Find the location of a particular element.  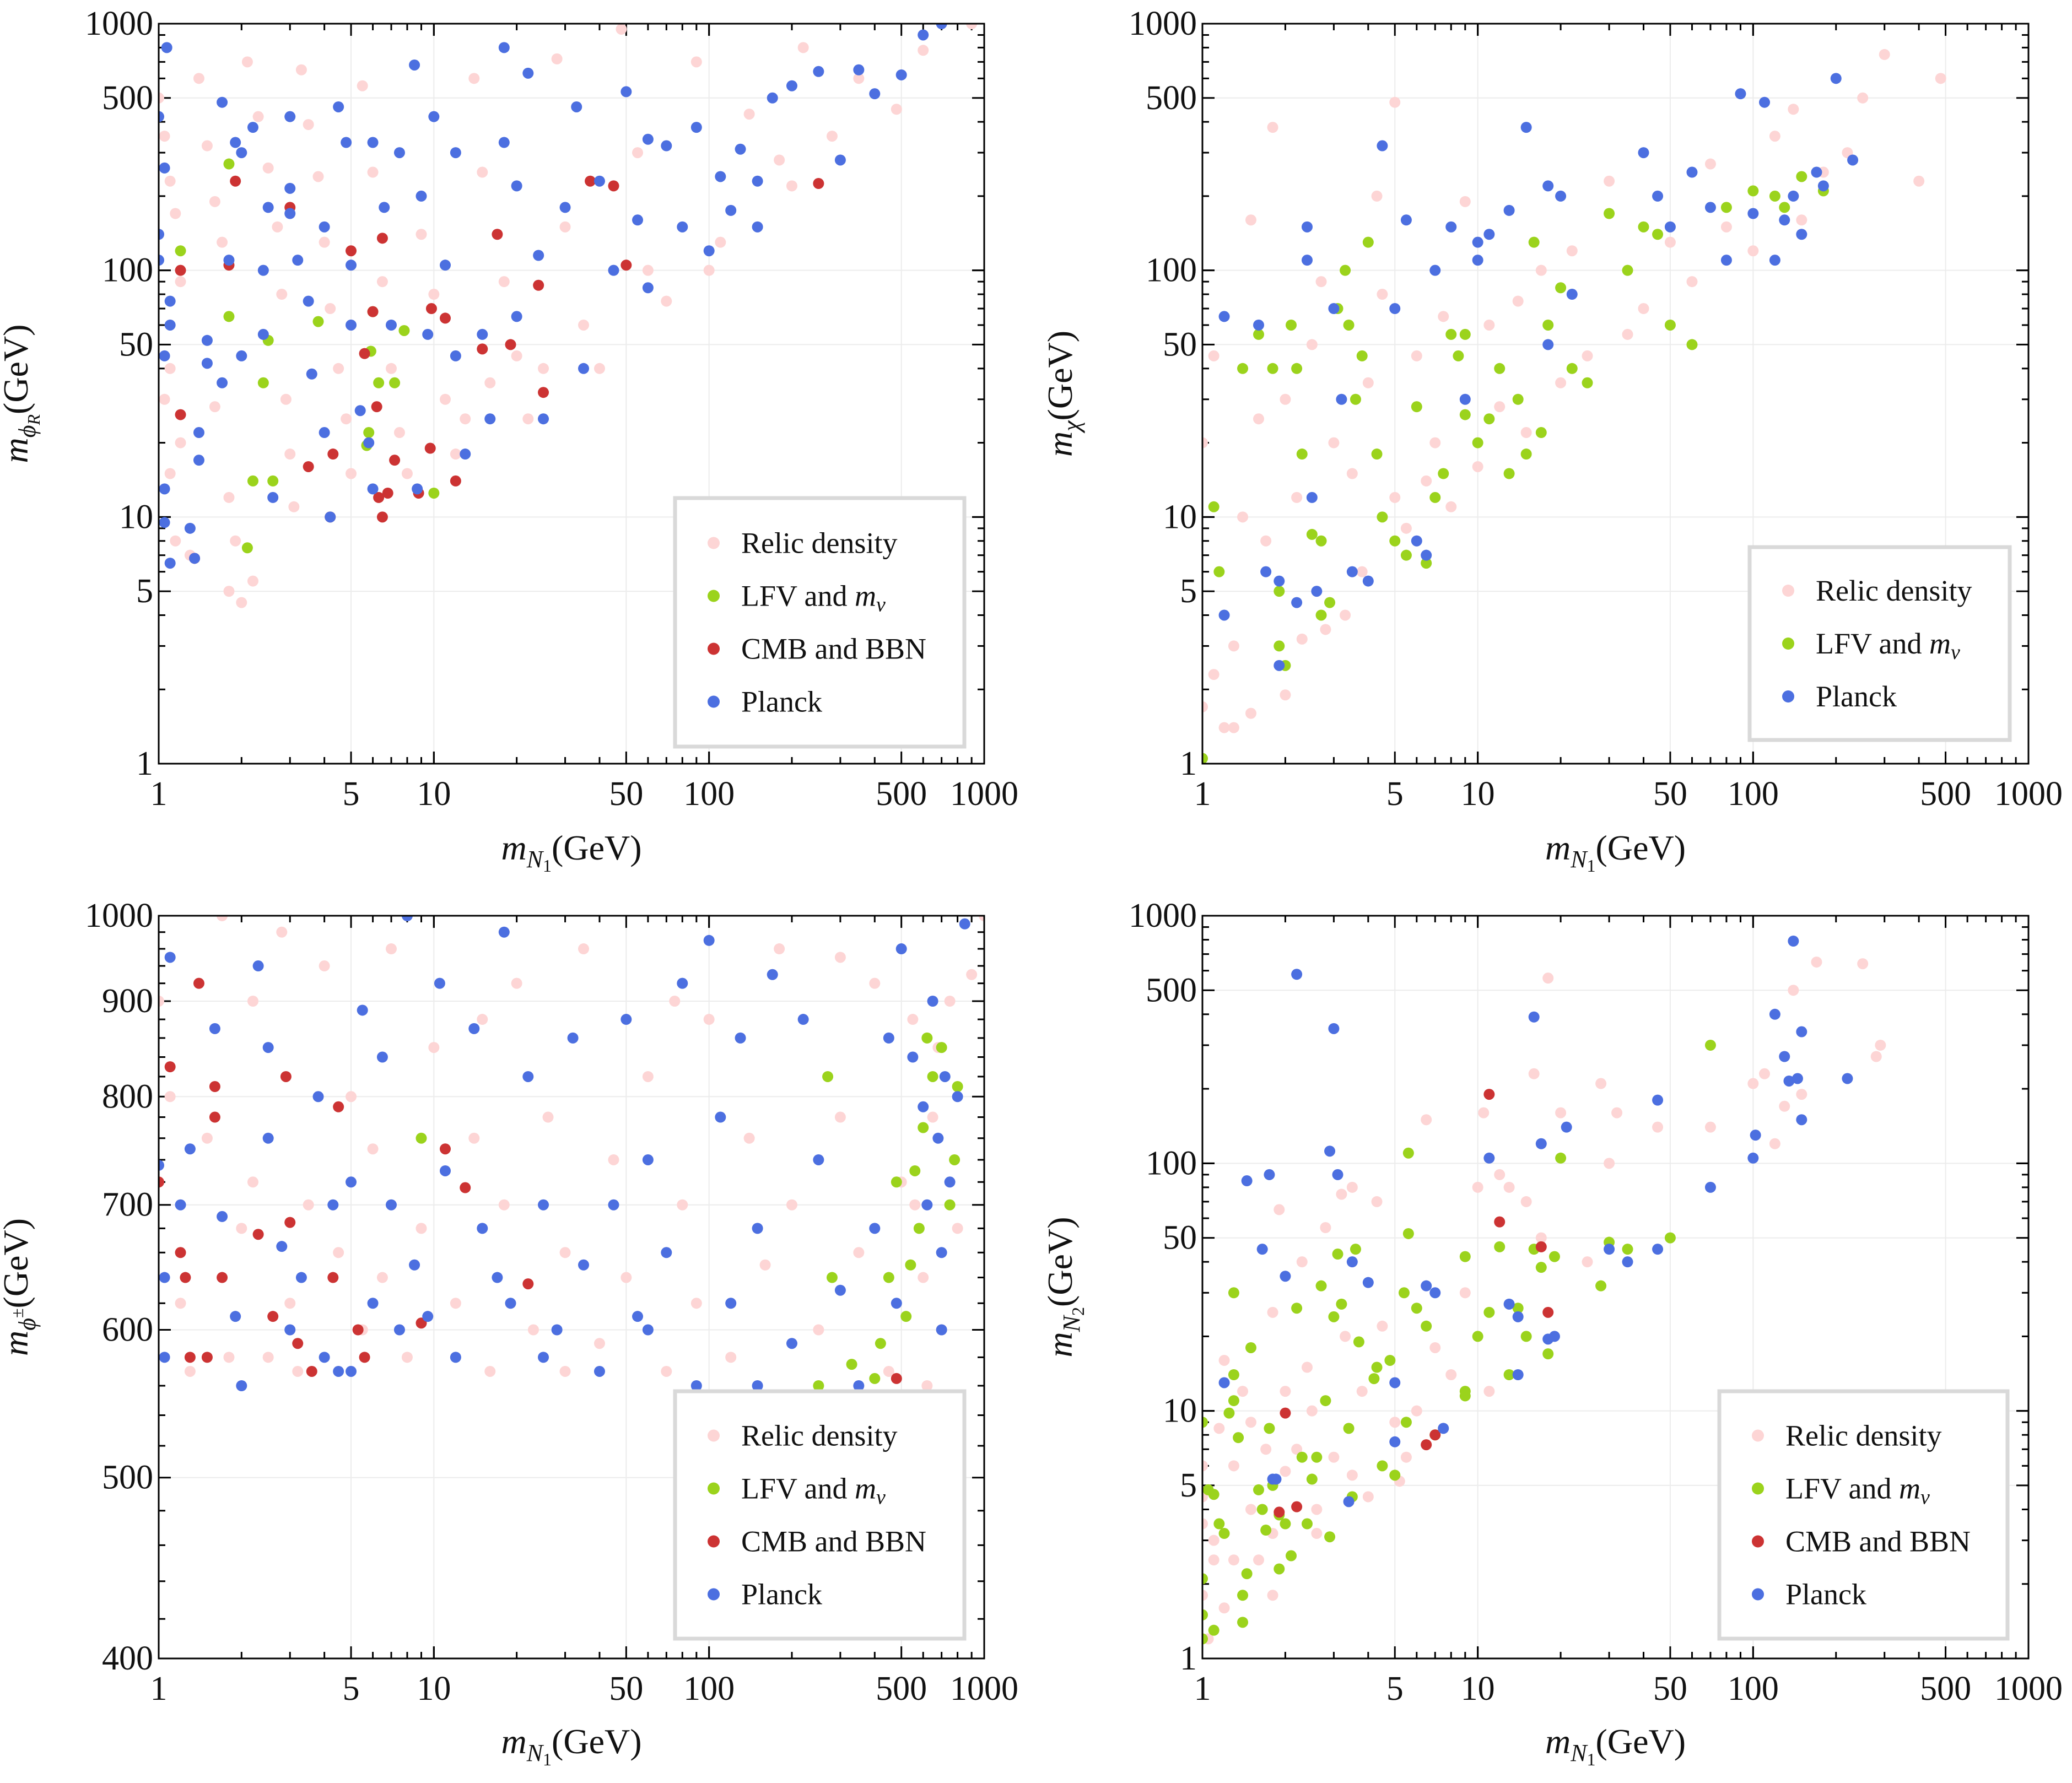

legend-marker-lfv is located at coordinates (714, 1489).